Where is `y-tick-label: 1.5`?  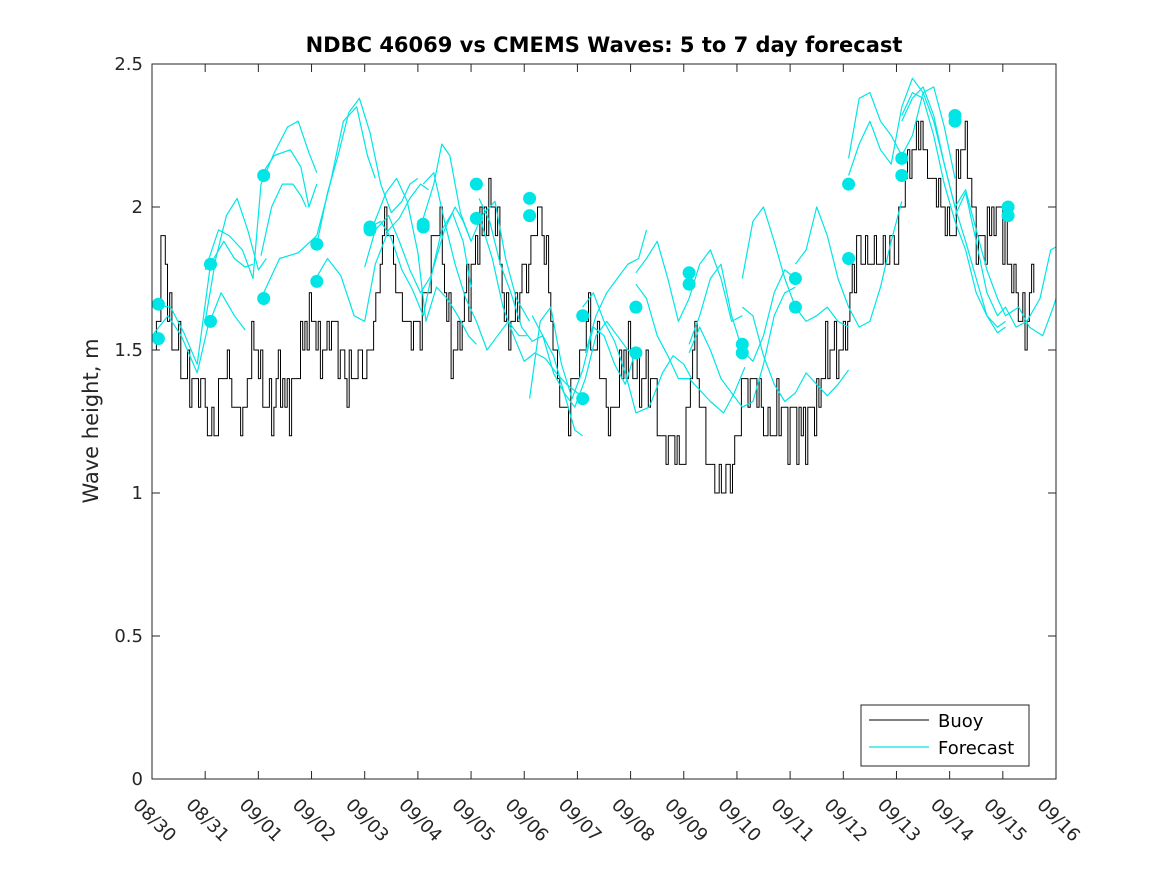 y-tick-label: 1.5 is located at coordinates (128, 350).